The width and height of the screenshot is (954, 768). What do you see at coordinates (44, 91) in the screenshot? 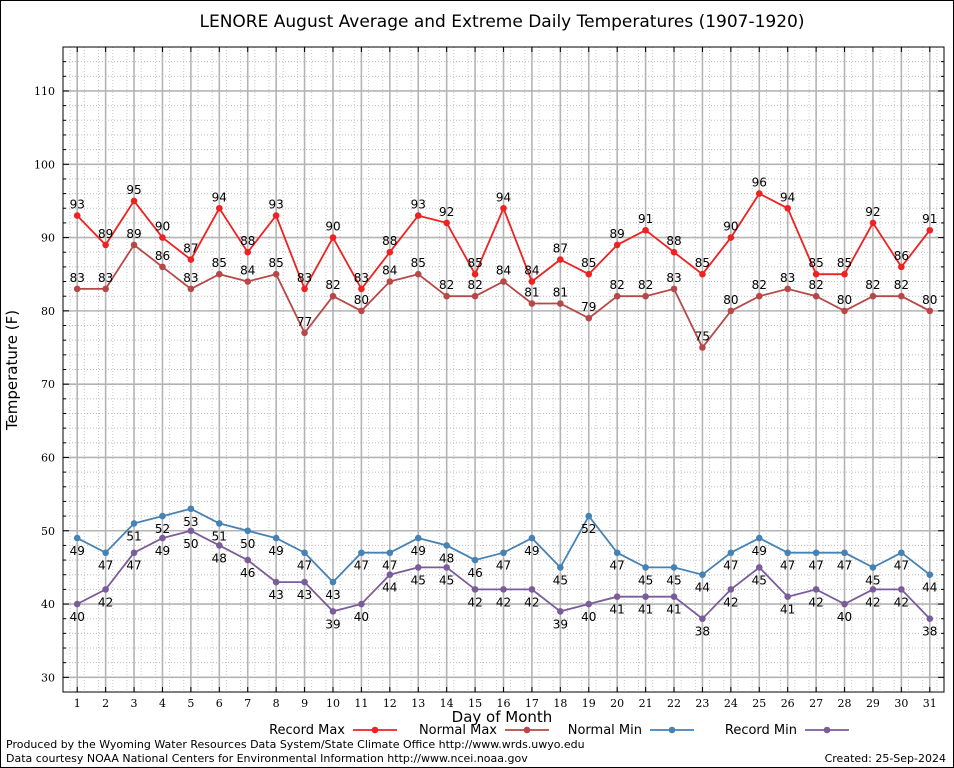
I see `y-tick-label: 110` at bounding box center [44, 91].